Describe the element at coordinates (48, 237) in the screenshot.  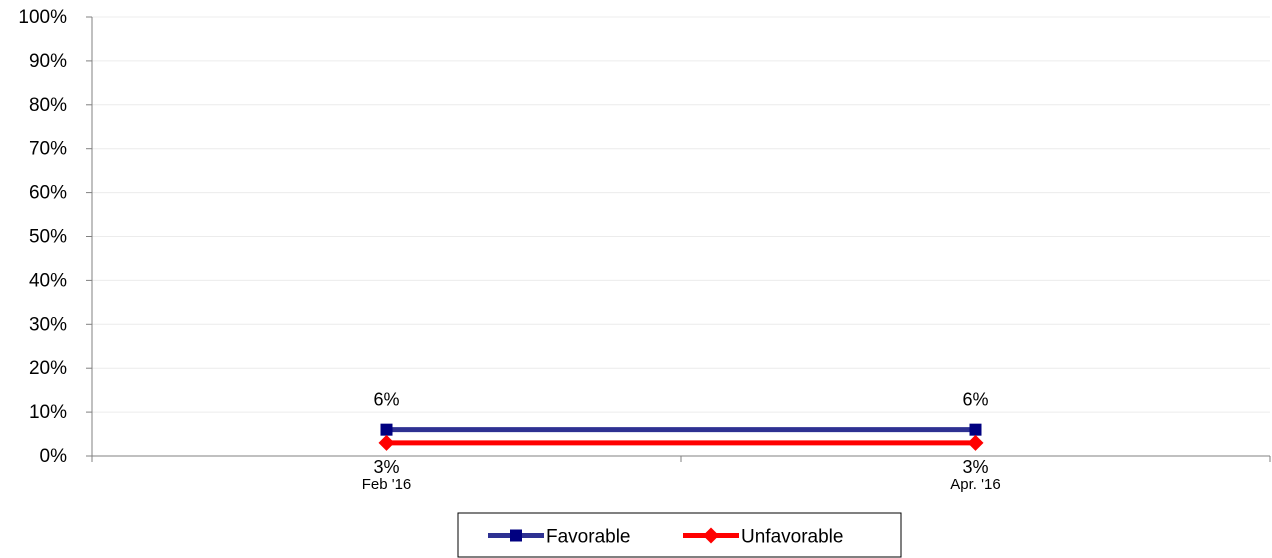
I see `y-axis-tick-label: 50%` at that location.